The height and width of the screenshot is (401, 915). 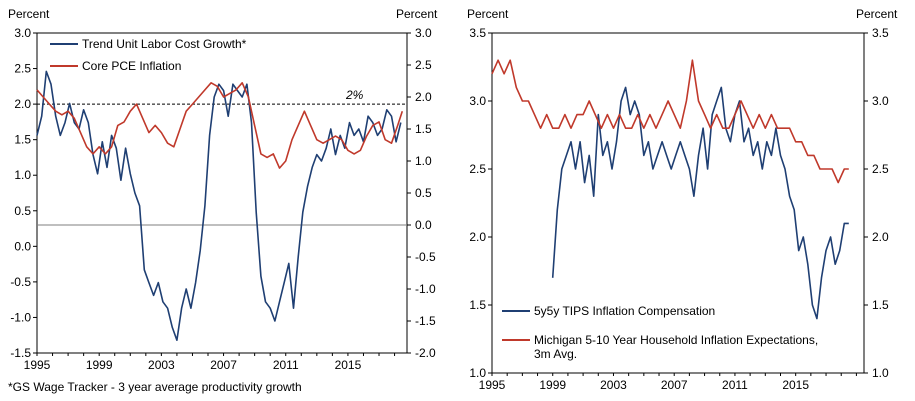 What do you see at coordinates (354, 95) in the screenshot?
I see `left-chart-two-percent-label: 2%` at bounding box center [354, 95].